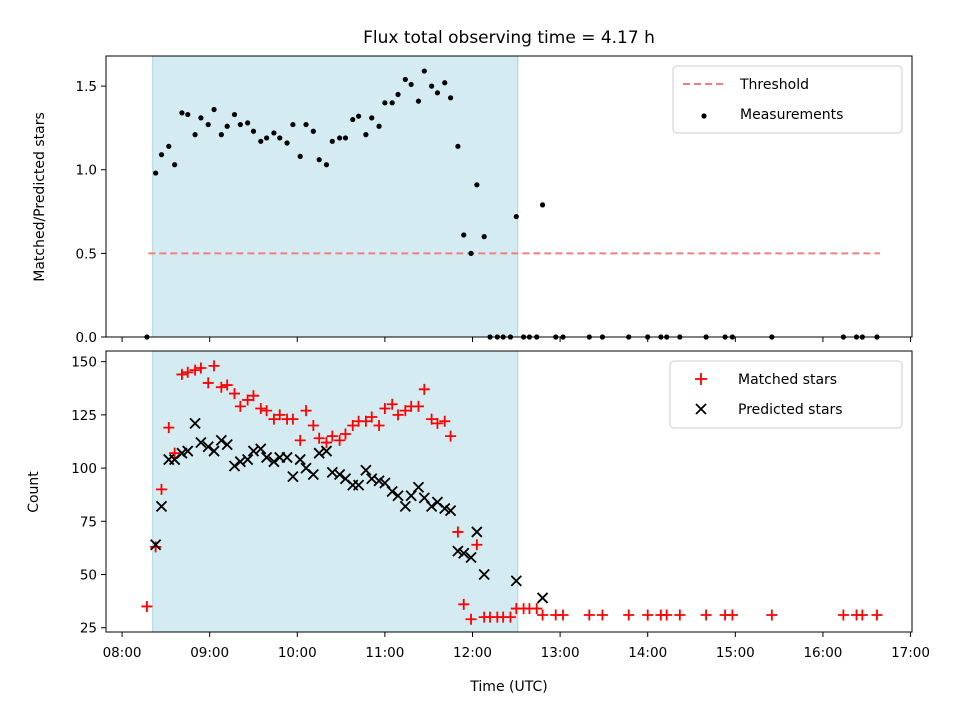 The width and height of the screenshot is (960, 720). I want to click on x-tick-label: 14:00, so click(647, 653).